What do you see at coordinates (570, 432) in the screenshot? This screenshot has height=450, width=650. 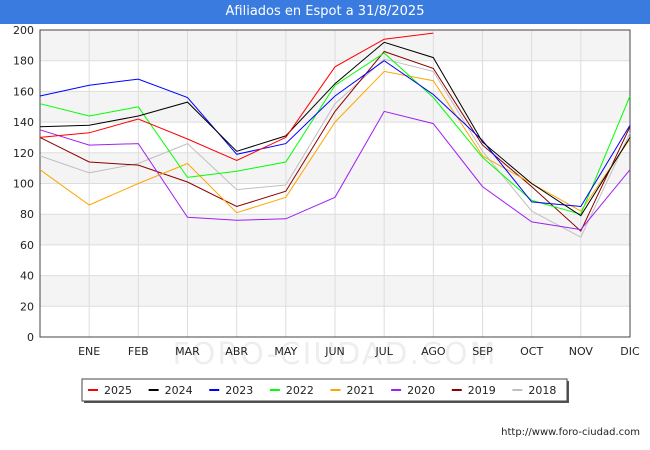 I see `source-url: http://www.foro-ciudad.com` at bounding box center [570, 432].